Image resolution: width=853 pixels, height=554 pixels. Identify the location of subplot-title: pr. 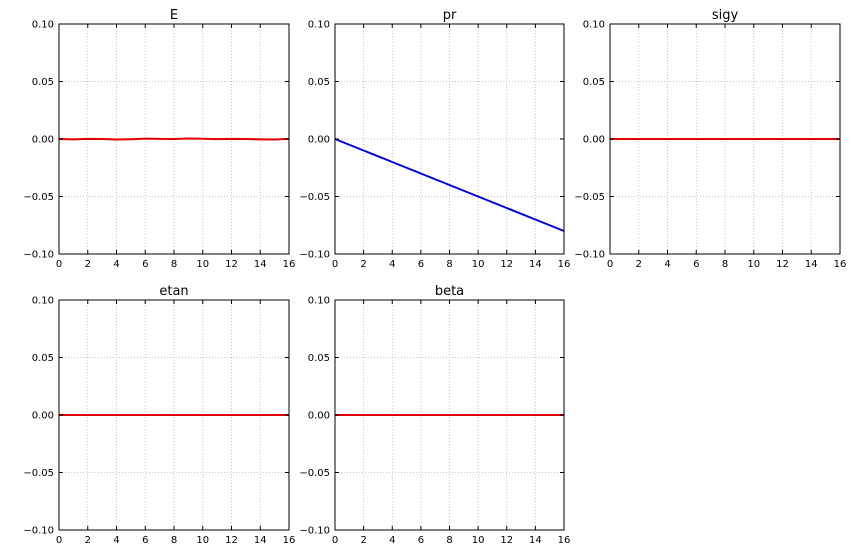
(450, 15).